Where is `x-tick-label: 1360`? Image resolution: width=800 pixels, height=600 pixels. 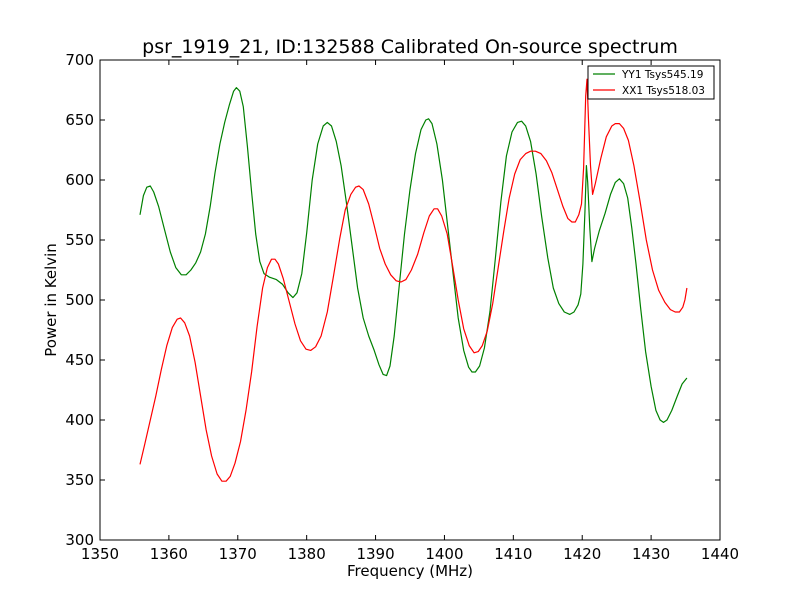 x-tick-label: 1360 is located at coordinates (169, 554).